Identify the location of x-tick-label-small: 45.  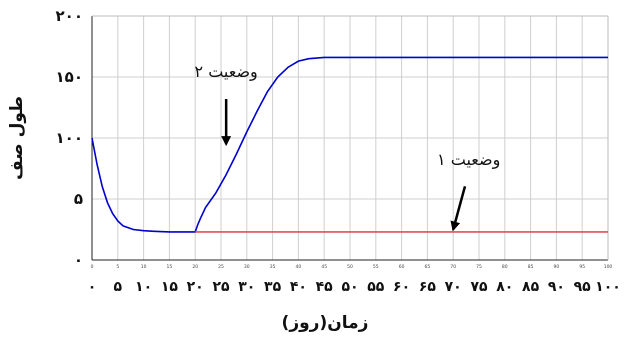
(324, 267).